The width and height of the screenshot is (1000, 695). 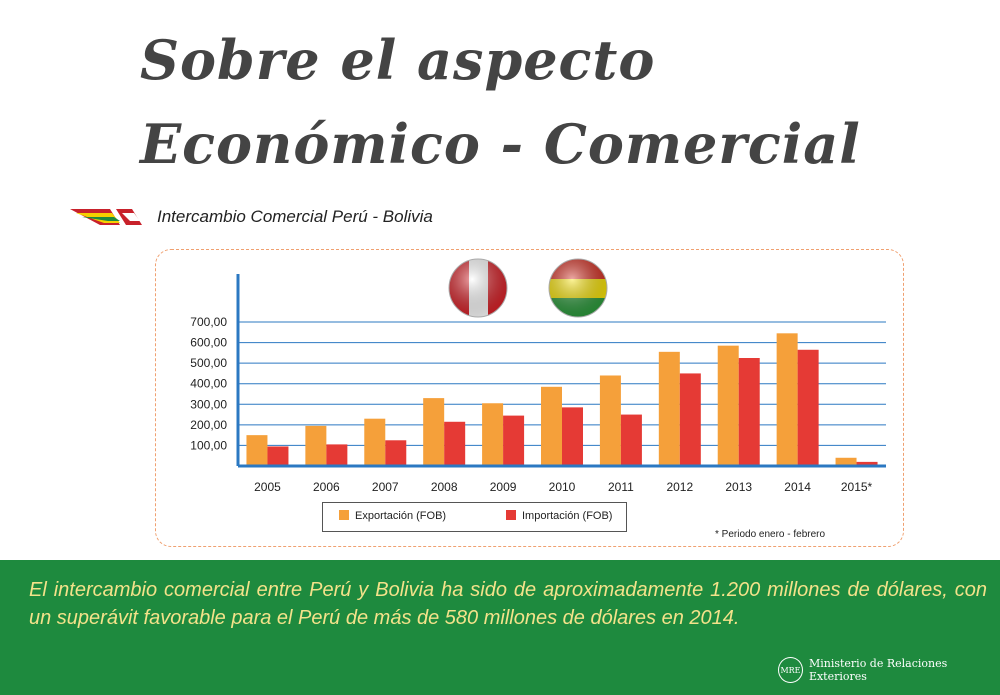 What do you see at coordinates (326, 487) in the screenshot?
I see `x-tick-label: 2006` at bounding box center [326, 487].